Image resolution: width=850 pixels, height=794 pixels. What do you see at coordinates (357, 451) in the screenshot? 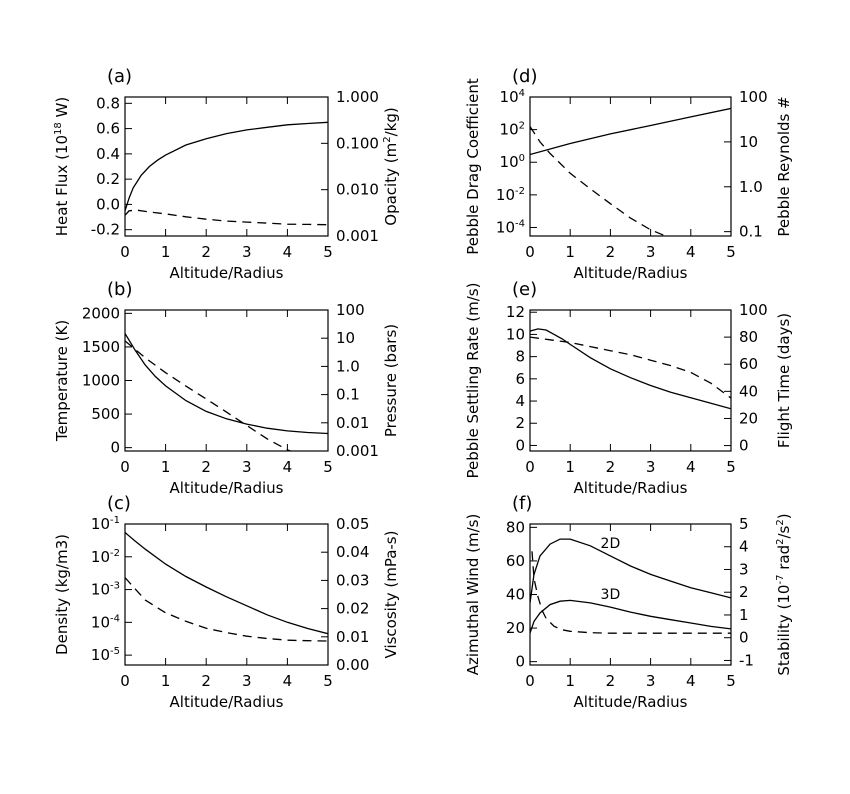
I see `right-tick-label: 0.001` at bounding box center [357, 451].